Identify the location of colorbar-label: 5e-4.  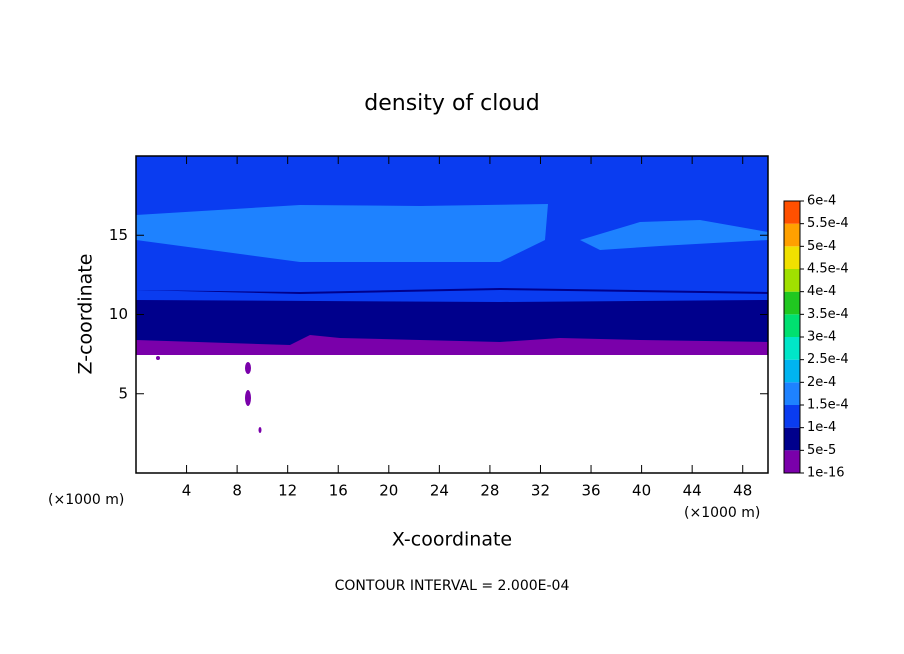
(821, 246).